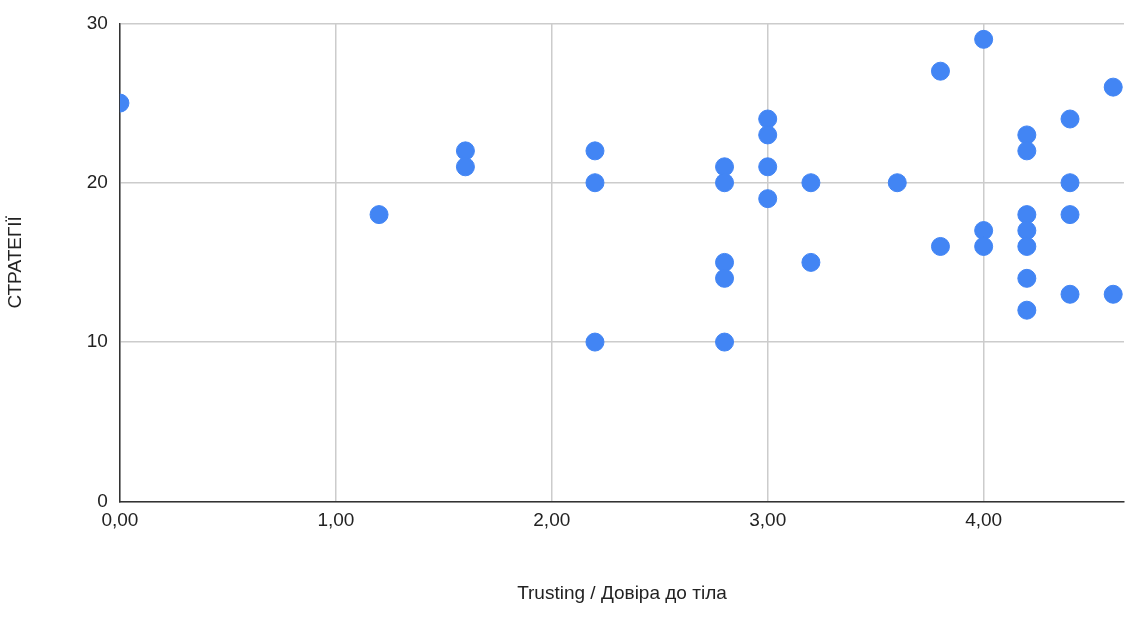 The image size is (1134, 617). Describe the element at coordinates (14, 262) in the screenshot. I see `y-axis-title: СТРАТЕГІЇ` at that location.